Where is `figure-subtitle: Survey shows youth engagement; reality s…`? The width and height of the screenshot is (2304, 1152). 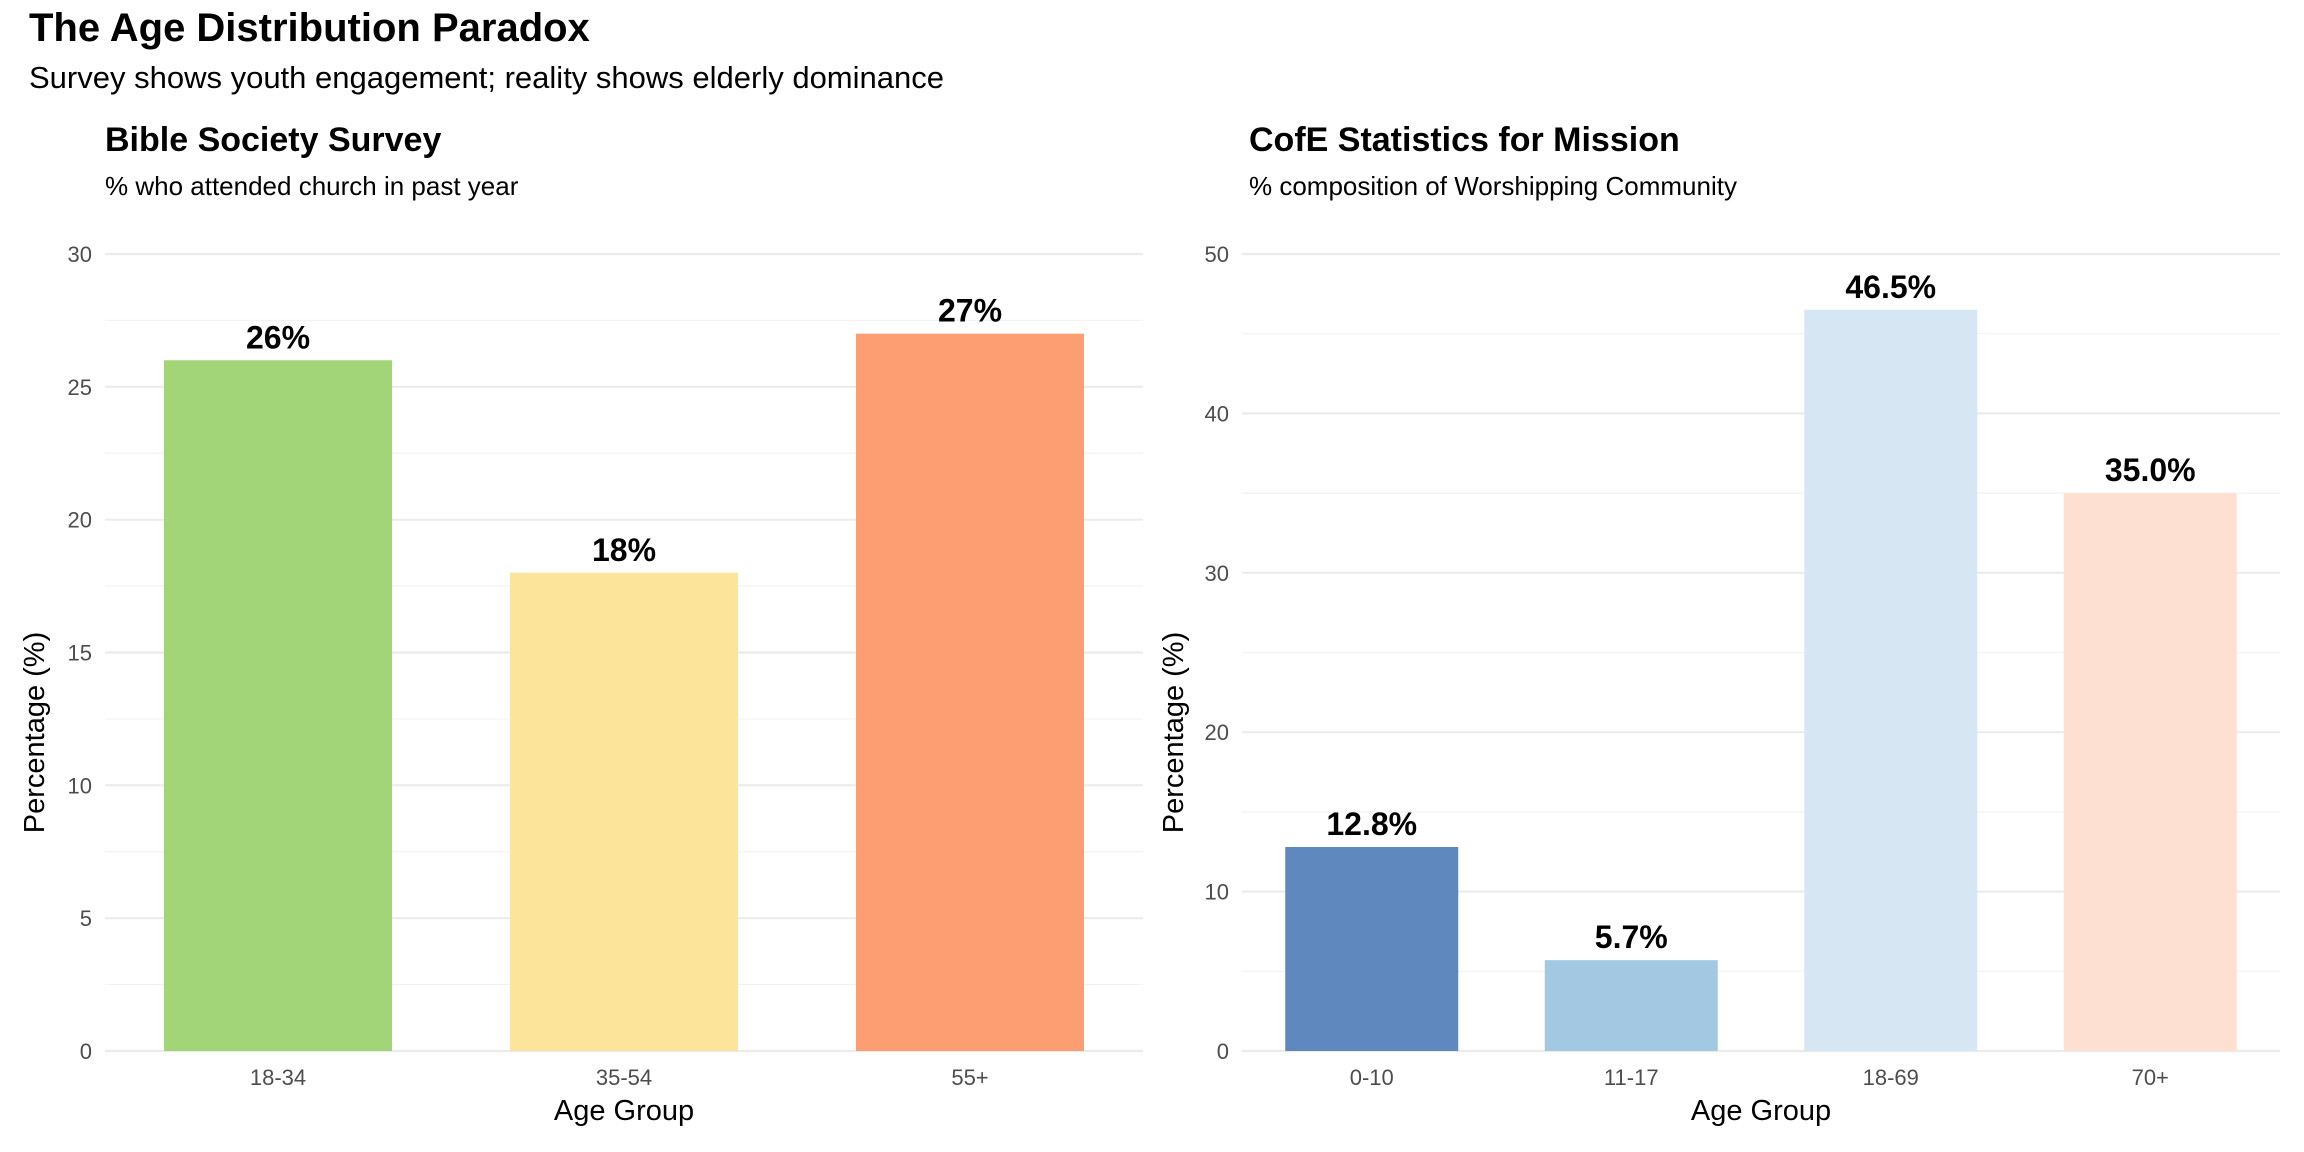
figure-subtitle: Survey shows youth engagement; reality s… is located at coordinates (486, 77).